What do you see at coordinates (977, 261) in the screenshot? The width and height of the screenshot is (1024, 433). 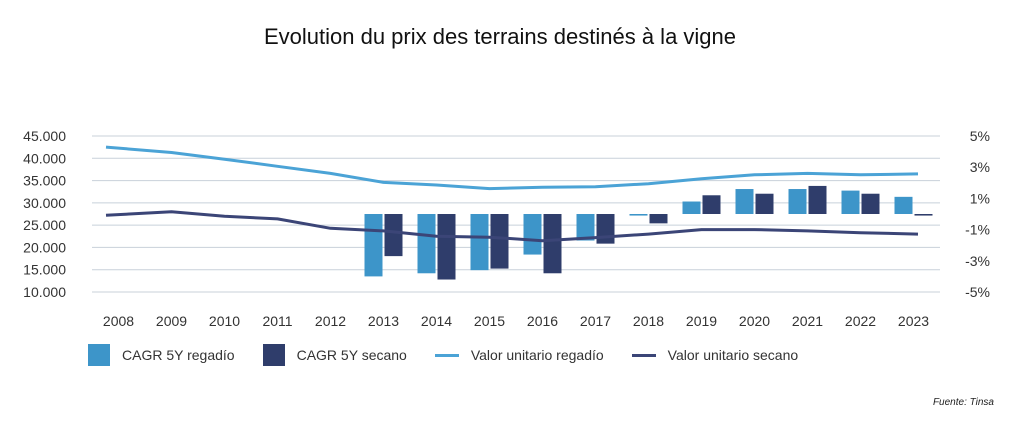 I see `right-axis-tick-label: -3%` at bounding box center [977, 261].